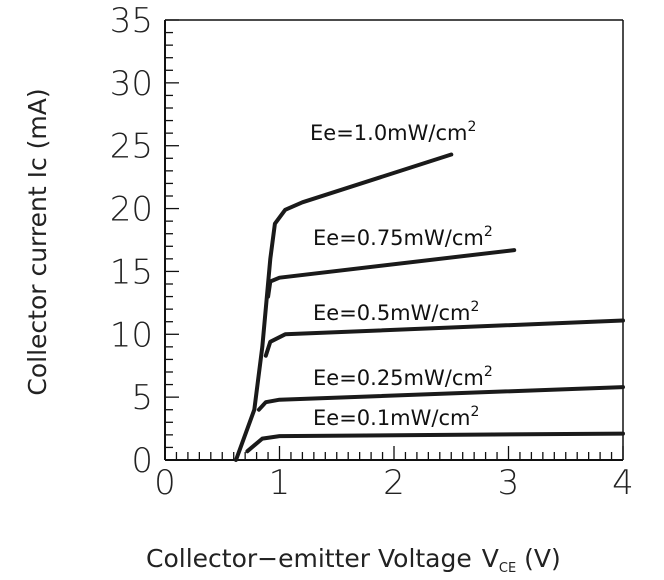  What do you see at coordinates (393, 132) in the screenshot?
I see `series-label-0: Ee=1.0mW/cm2` at bounding box center [393, 132].